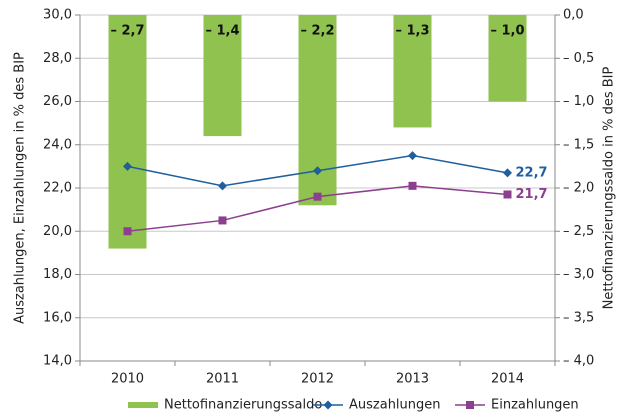 Image resolution: width=619 pixels, height=414 pixels. Describe the element at coordinates (578, 231) in the screenshot. I see `y2-tick-label: – 2,5` at that location.